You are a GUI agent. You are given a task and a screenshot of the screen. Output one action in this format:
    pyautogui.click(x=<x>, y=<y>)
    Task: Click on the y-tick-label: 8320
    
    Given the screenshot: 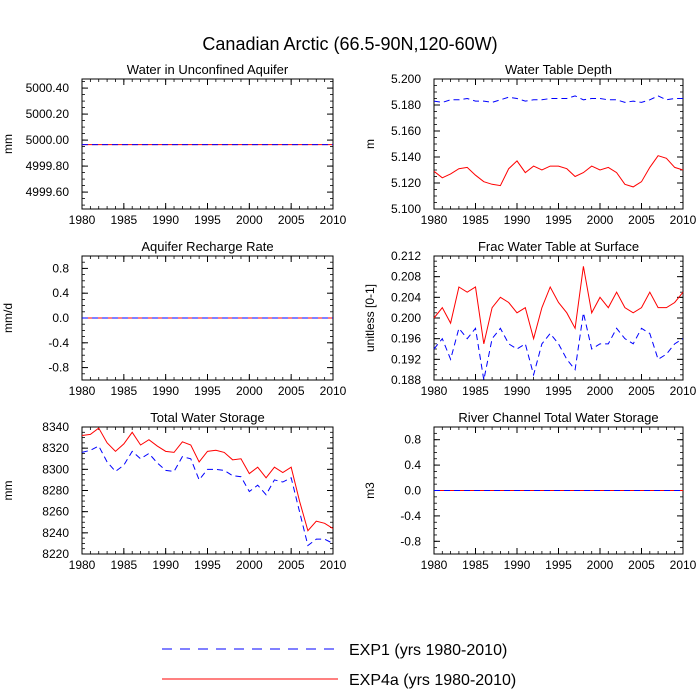 What is the action you would take?
    pyautogui.click(x=55, y=448)
    